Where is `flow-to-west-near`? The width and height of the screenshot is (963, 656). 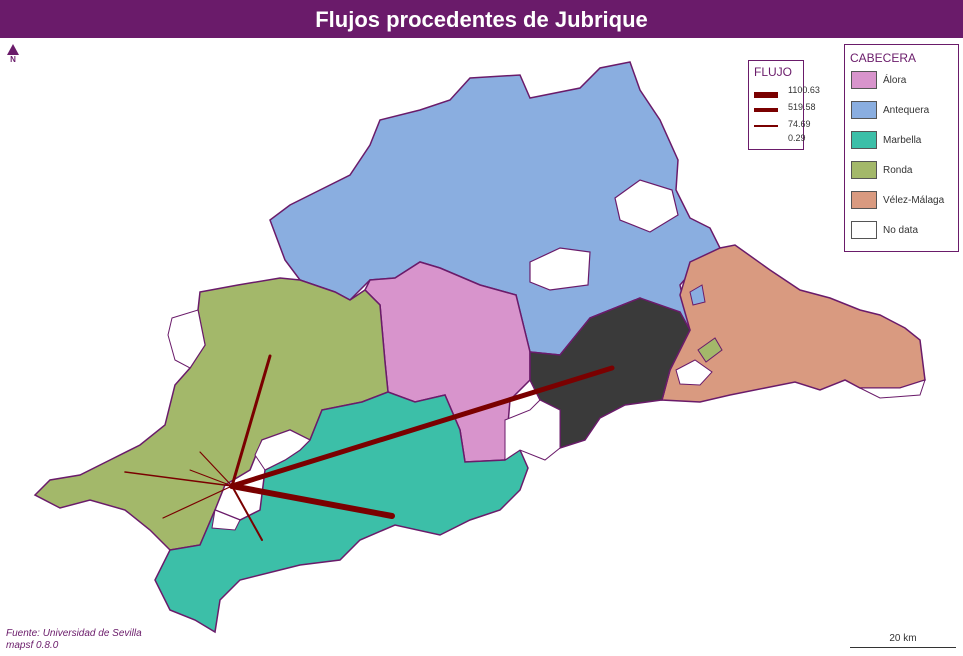 flow-to-west-near is located at coordinates (211, 478).